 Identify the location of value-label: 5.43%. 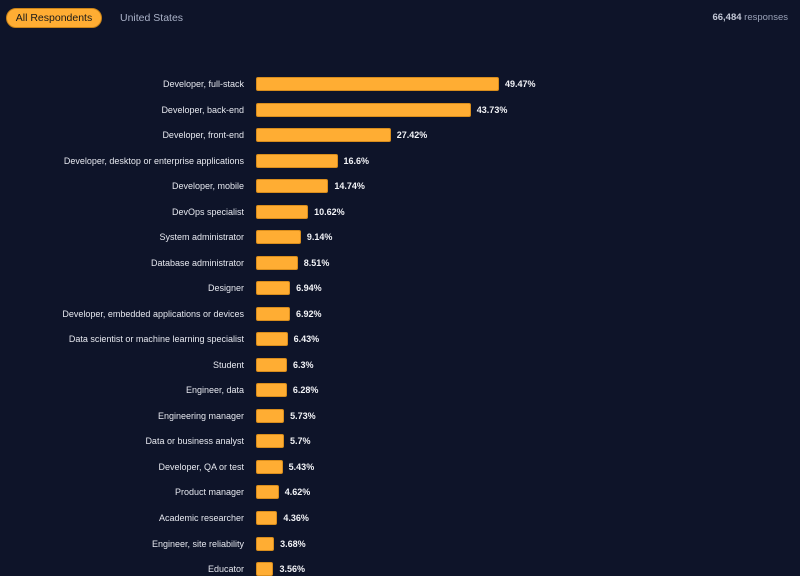
(301, 466).